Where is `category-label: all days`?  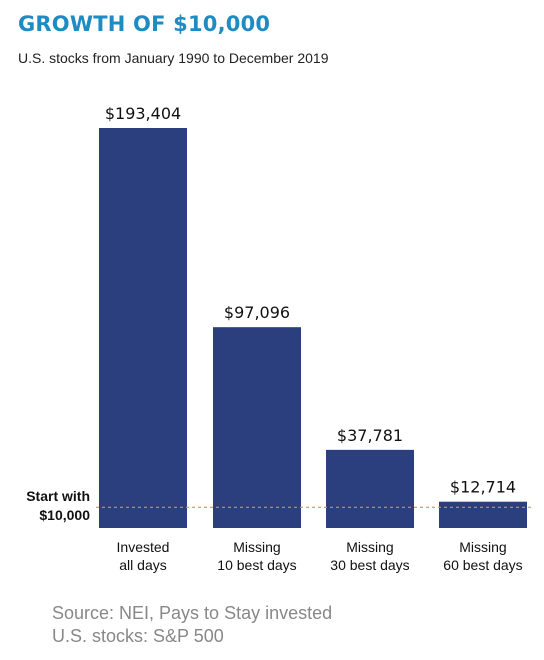 category-label: all days is located at coordinates (142, 565).